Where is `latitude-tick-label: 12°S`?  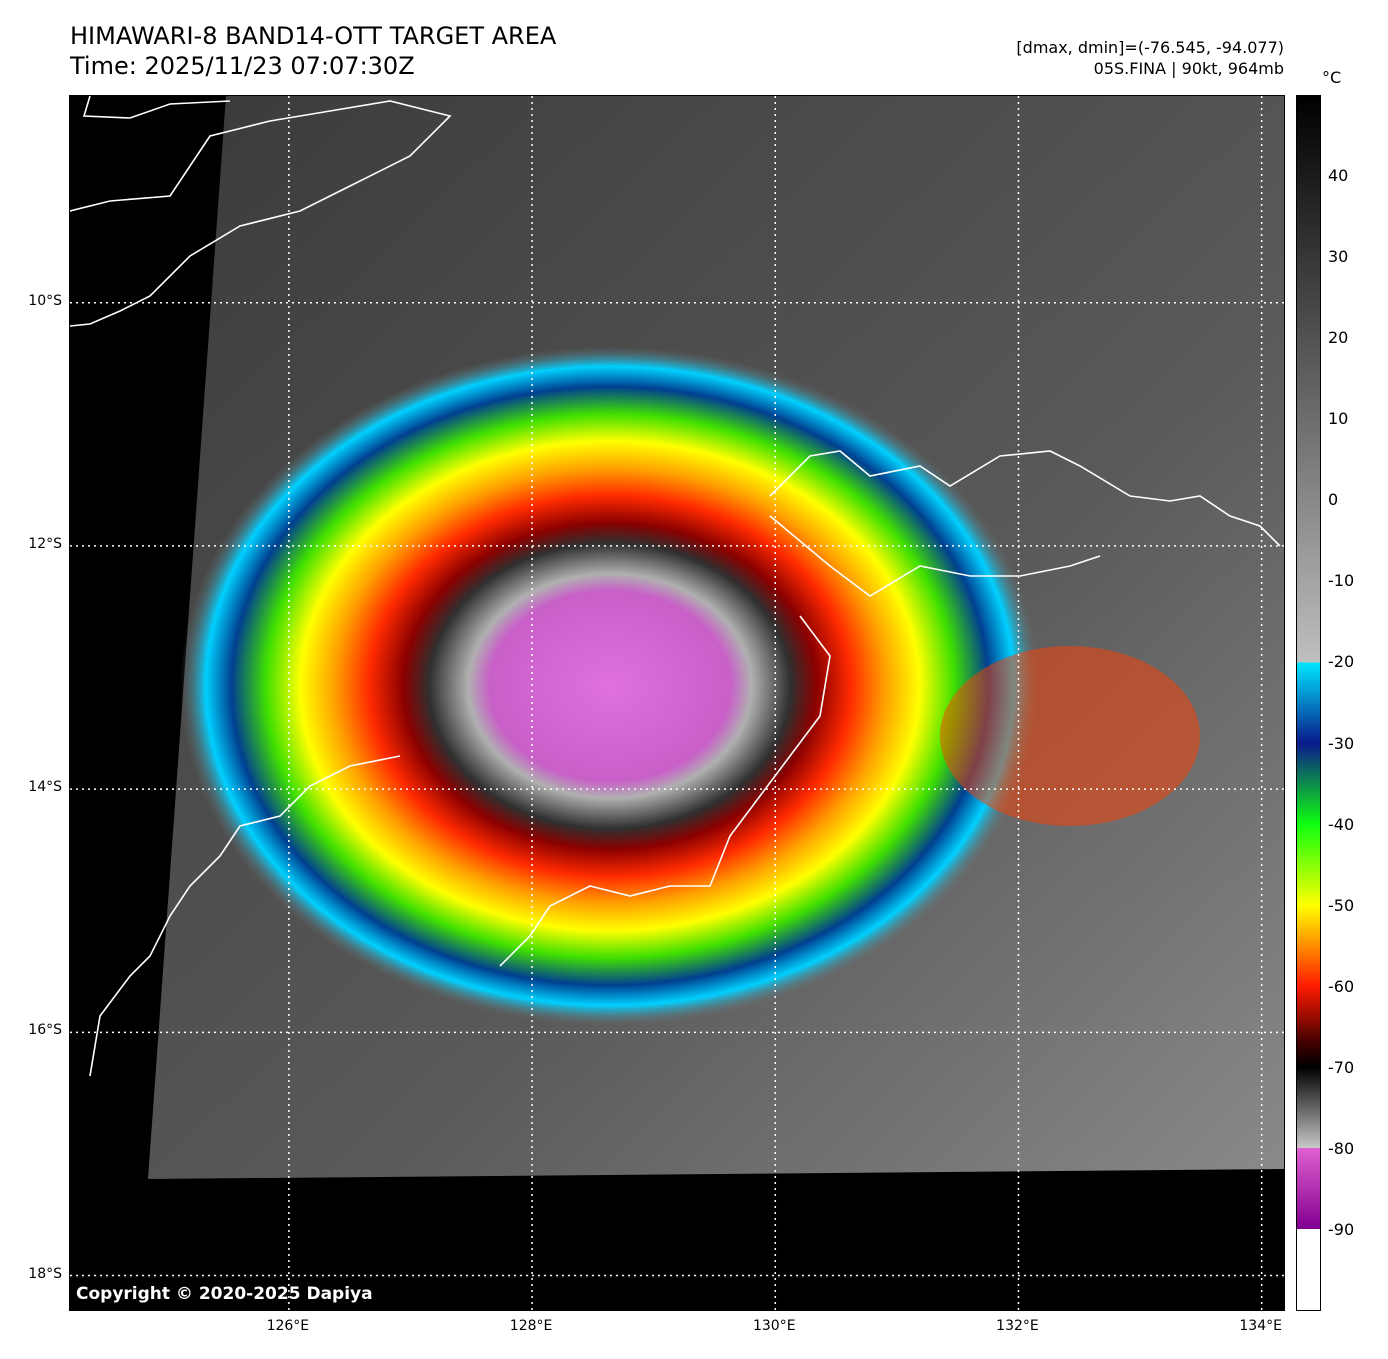 latitude-tick-label: 12°S is located at coordinates (45, 543).